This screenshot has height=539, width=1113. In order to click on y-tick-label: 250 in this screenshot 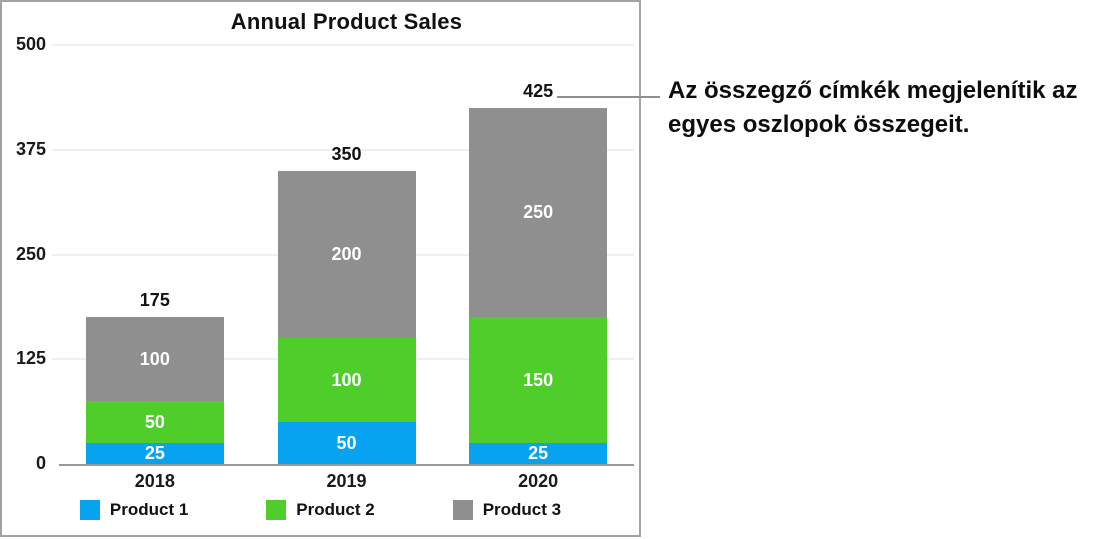, I will do `click(30, 253)`.